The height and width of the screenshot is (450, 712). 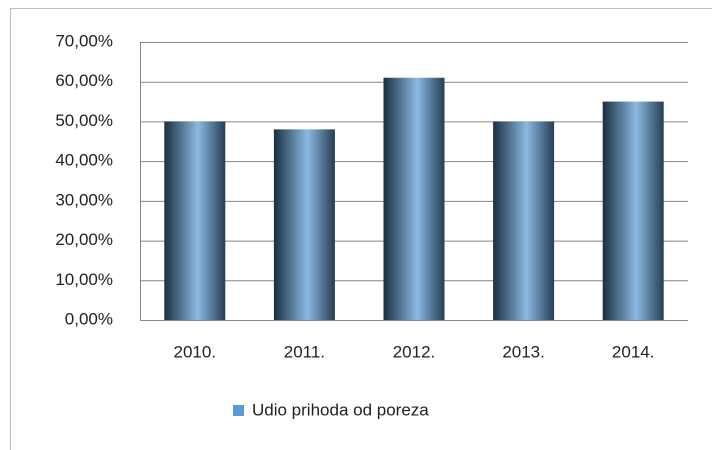 I want to click on y-tick-label: 40,00%, so click(x=84, y=160).